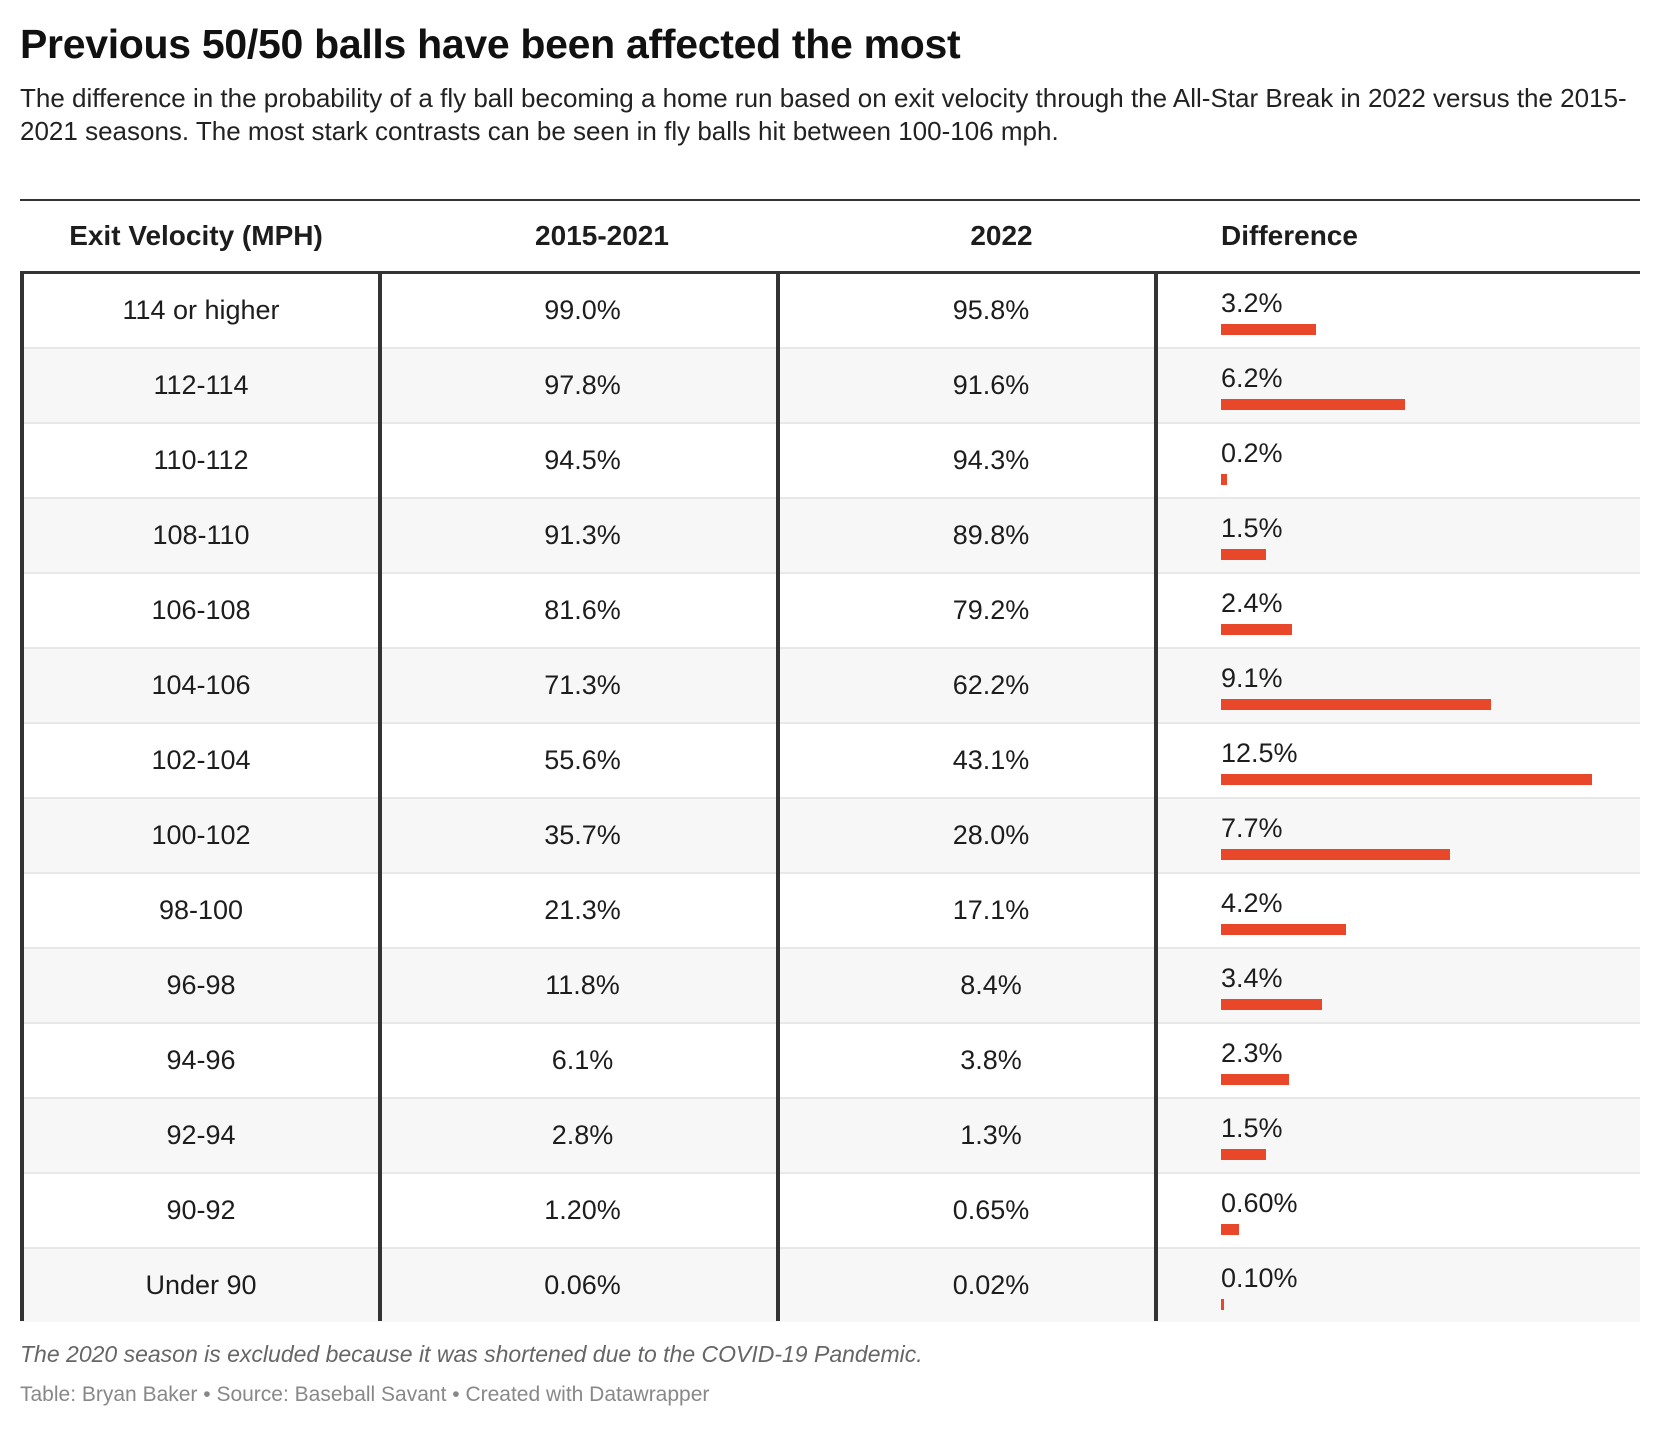 The height and width of the screenshot is (1430, 1660). I want to click on table-row: 90-92 1.20% 0.65% 0.60%, so click(830, 1211).